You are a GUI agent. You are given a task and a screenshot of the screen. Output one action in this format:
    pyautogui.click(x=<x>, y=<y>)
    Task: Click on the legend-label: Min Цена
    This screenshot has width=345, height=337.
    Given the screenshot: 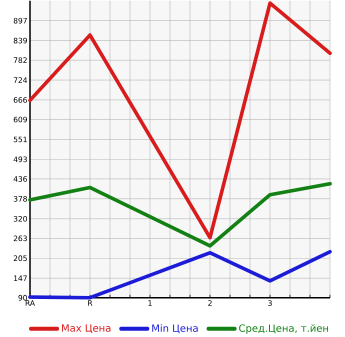 What is the action you would take?
    pyautogui.click(x=175, y=329)
    